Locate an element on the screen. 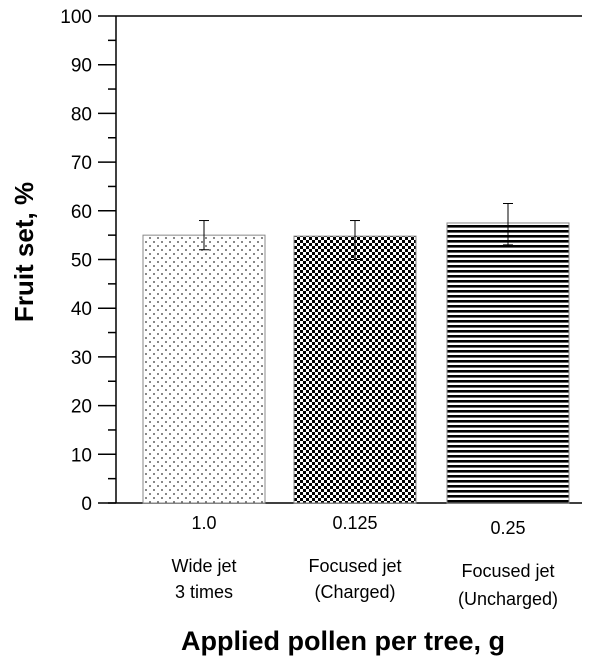 This screenshot has height=661, width=597. y-tick-label: 40 is located at coordinates (81, 309).